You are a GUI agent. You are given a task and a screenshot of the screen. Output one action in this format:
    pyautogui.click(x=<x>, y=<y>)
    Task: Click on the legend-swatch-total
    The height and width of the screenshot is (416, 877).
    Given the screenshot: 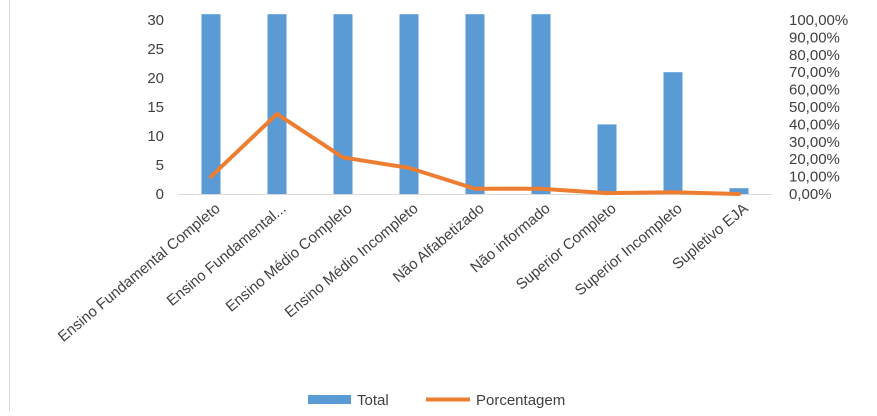 What is the action you would take?
    pyautogui.click(x=329, y=399)
    